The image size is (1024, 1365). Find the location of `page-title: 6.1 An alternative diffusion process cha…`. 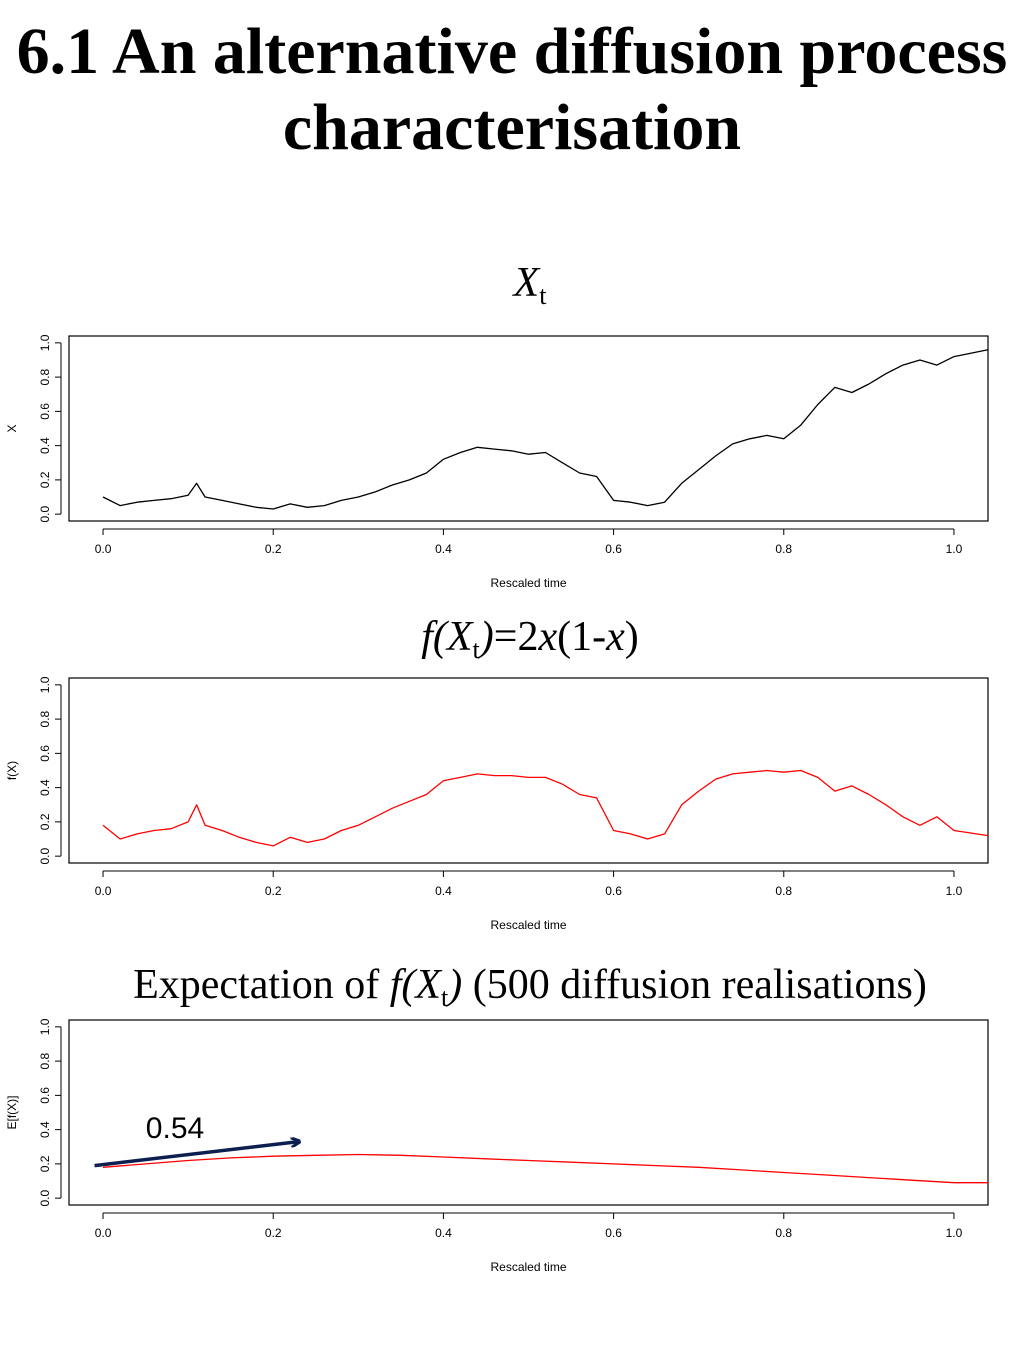

page-title: 6.1 An alternative diffusion process cha… is located at coordinates (512, 89).